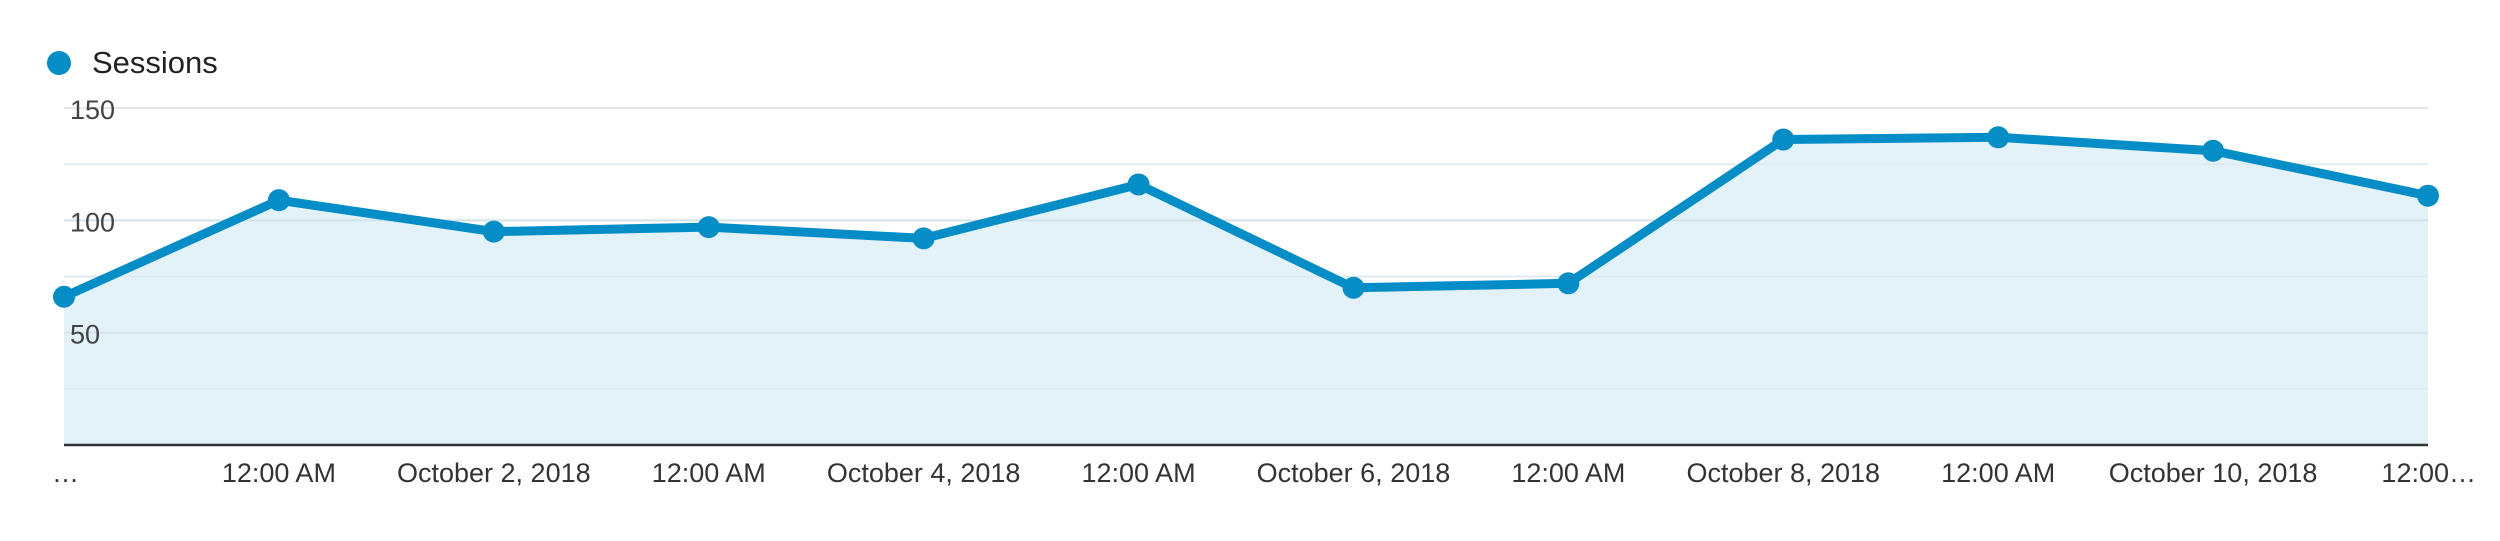 Image resolution: width=2500 pixels, height=541 pixels. I want to click on y-tick-label: 150, so click(92, 110).